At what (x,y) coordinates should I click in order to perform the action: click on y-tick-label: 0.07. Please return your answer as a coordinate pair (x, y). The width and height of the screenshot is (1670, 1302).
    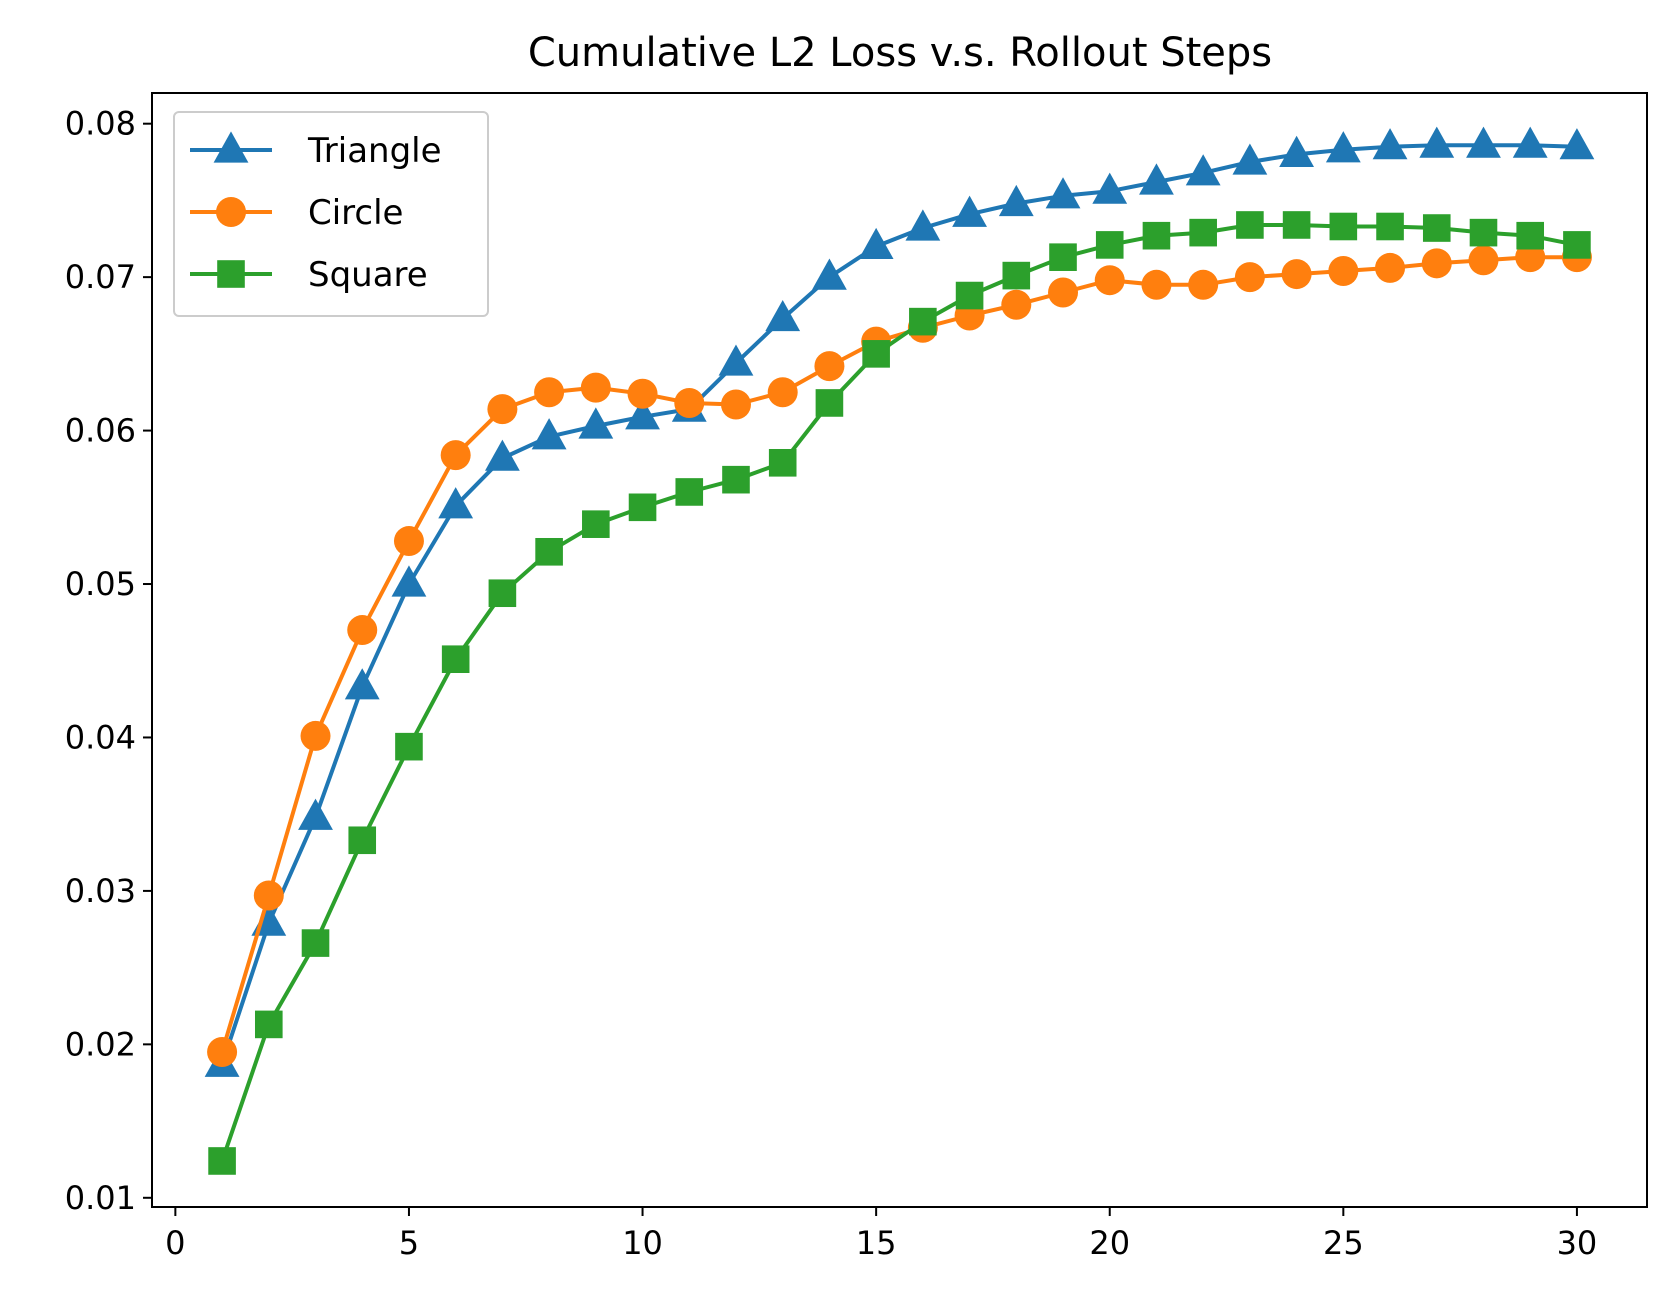
    Looking at the image, I should click on (100, 277).